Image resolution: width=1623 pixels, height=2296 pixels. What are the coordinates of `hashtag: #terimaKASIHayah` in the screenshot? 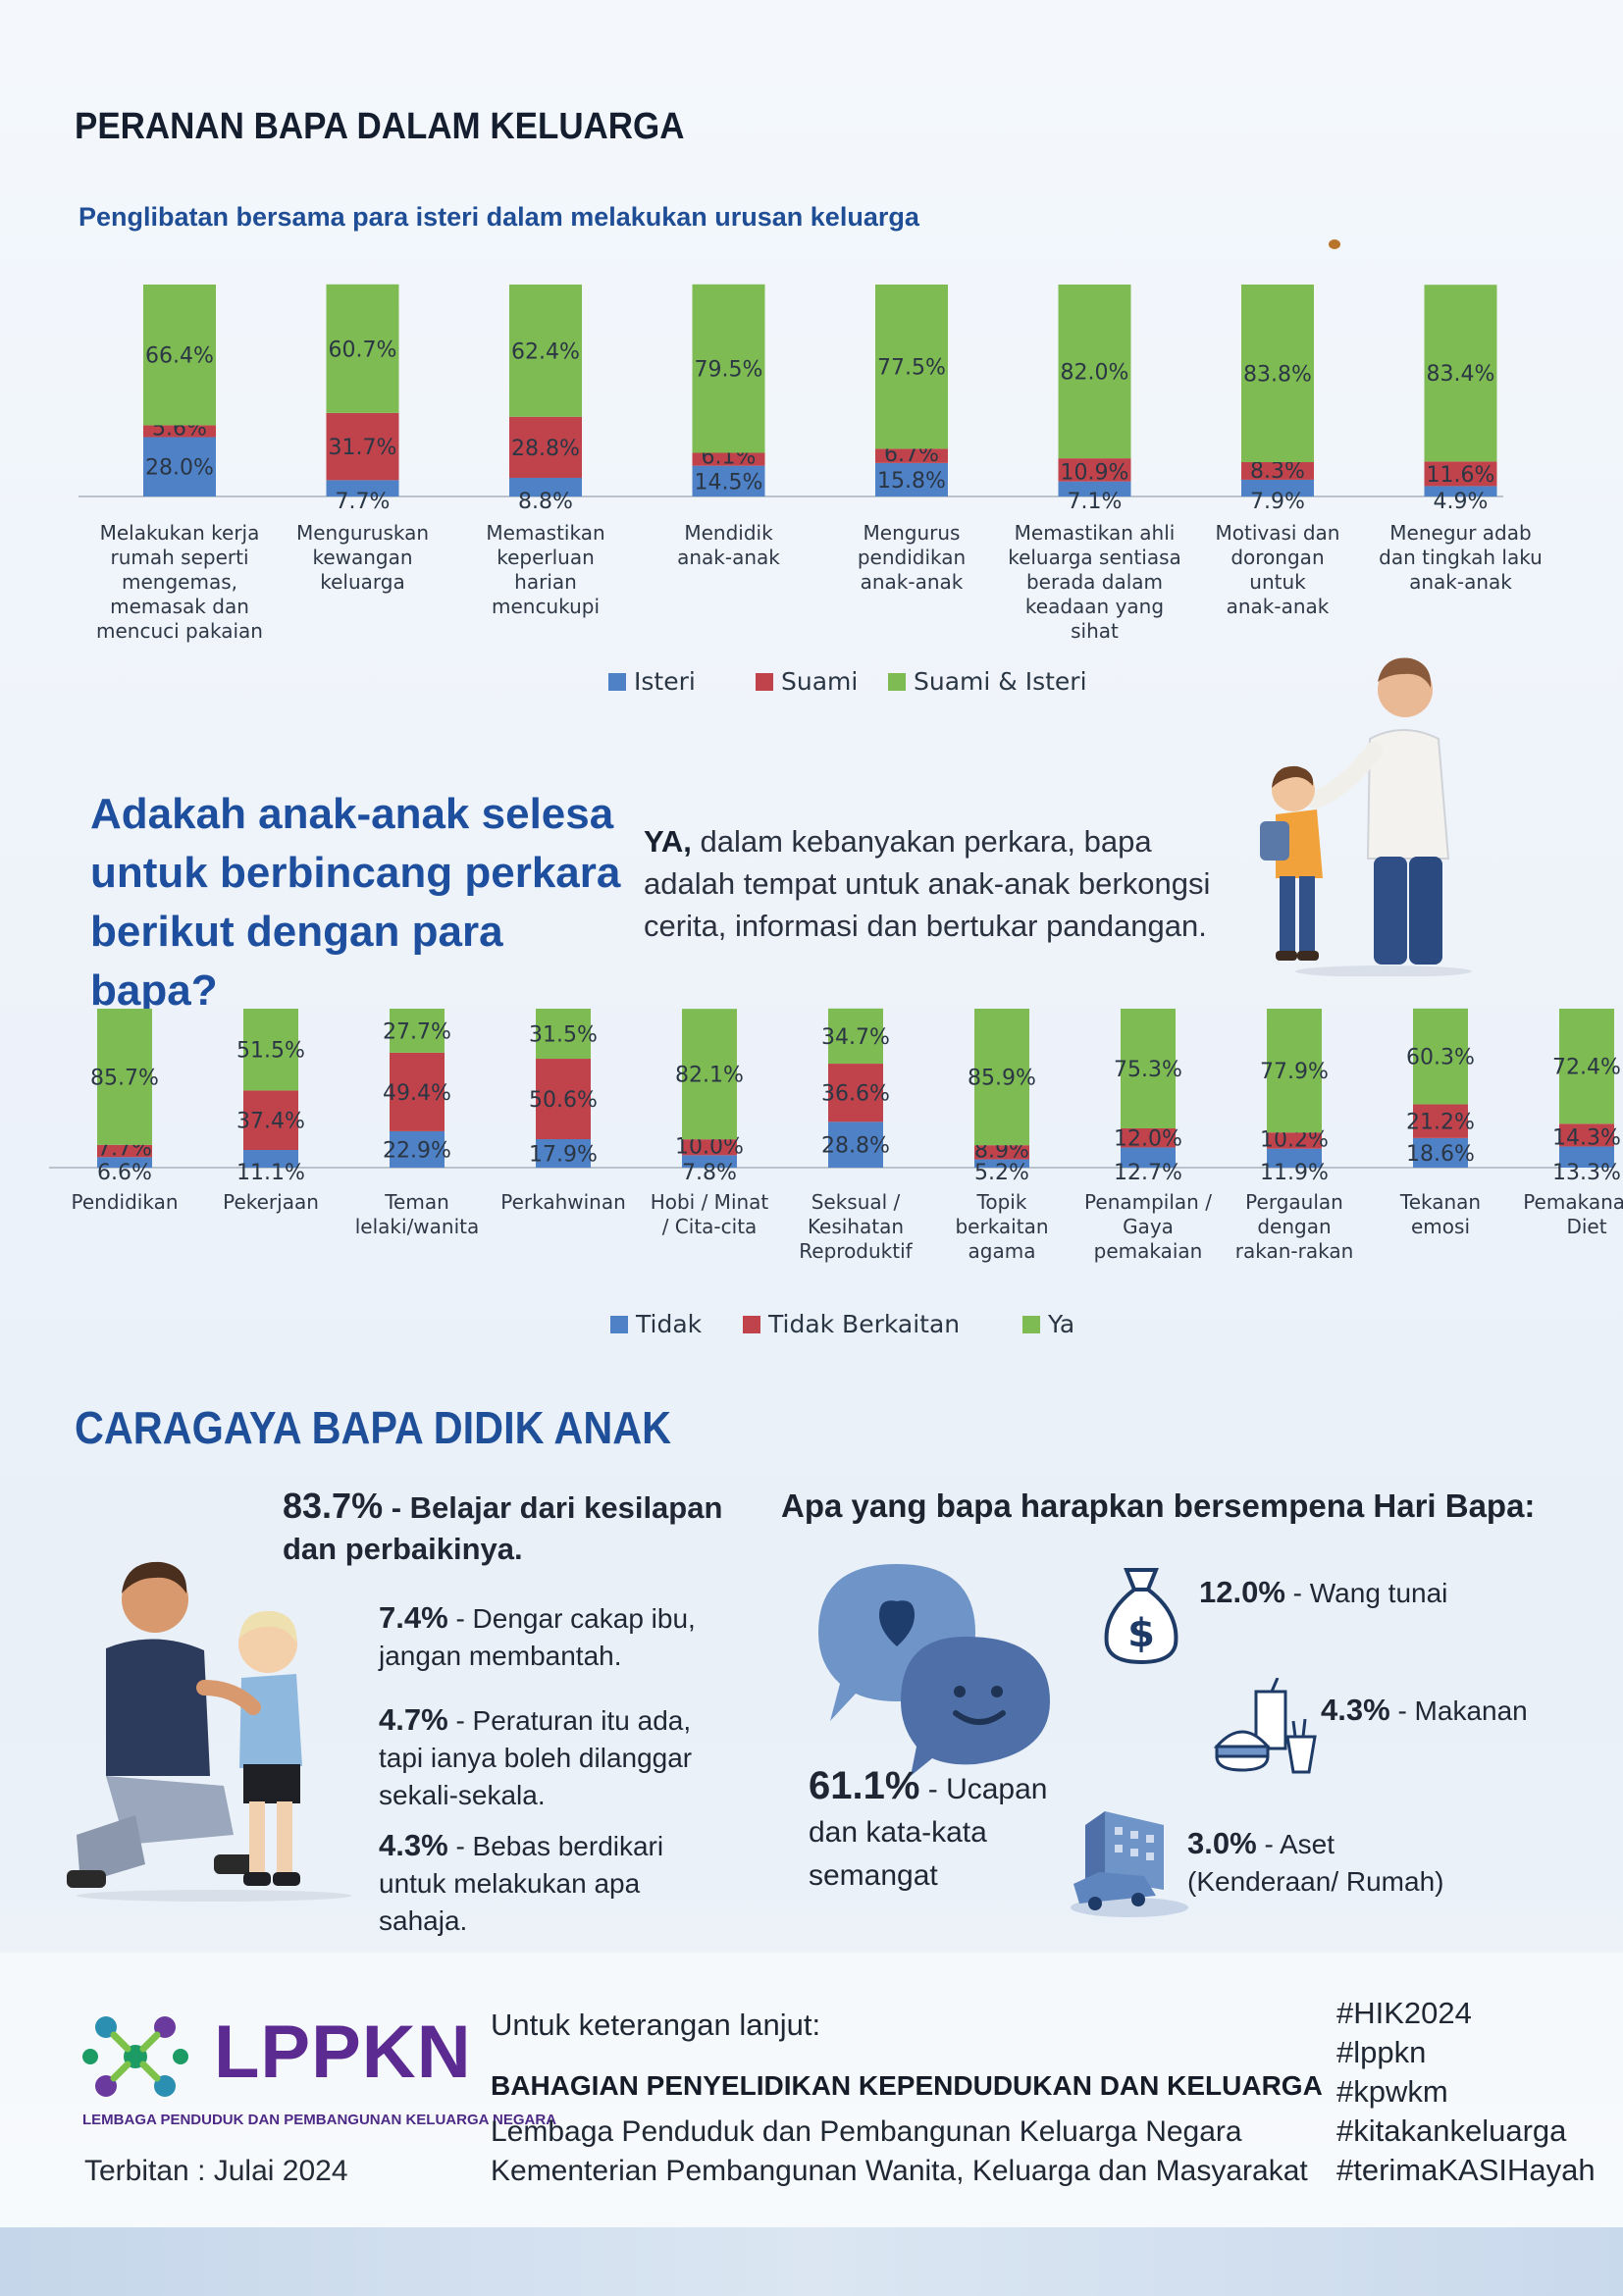 It's located at (1466, 2170).